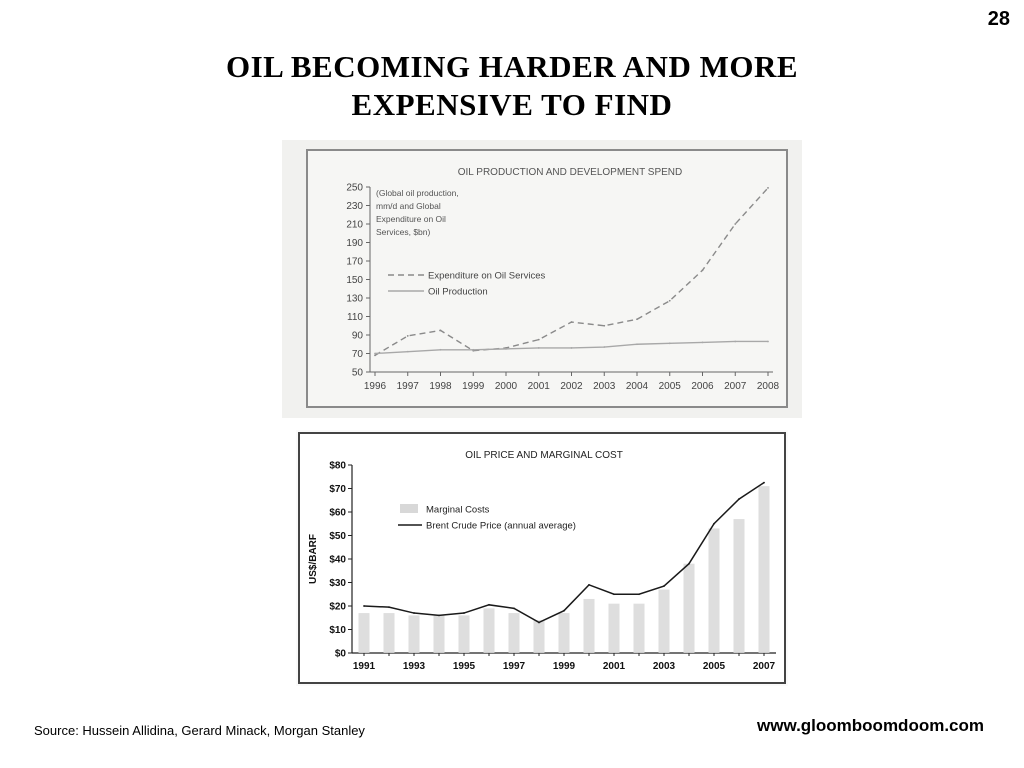 This screenshot has height=768, width=1024. Describe the element at coordinates (473, 386) in the screenshot. I see `chart1-x-tick-label: 1999` at that location.